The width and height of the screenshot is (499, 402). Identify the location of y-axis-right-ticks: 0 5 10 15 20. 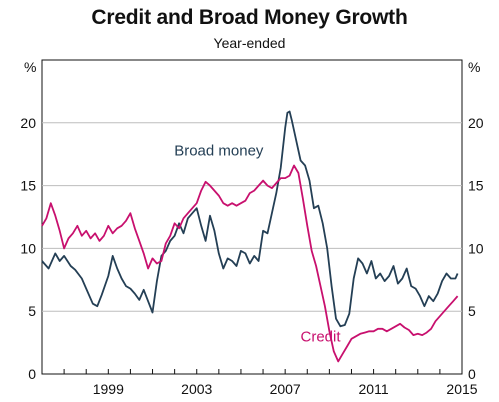
(476, 248).